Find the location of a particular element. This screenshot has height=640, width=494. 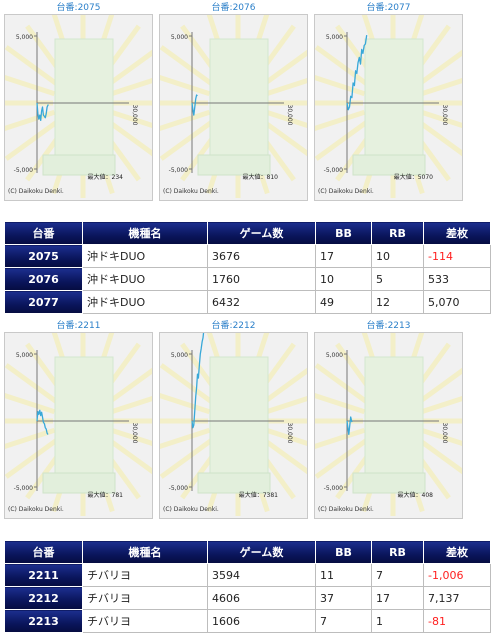

machine-number: 2077 is located at coordinates (43, 302).